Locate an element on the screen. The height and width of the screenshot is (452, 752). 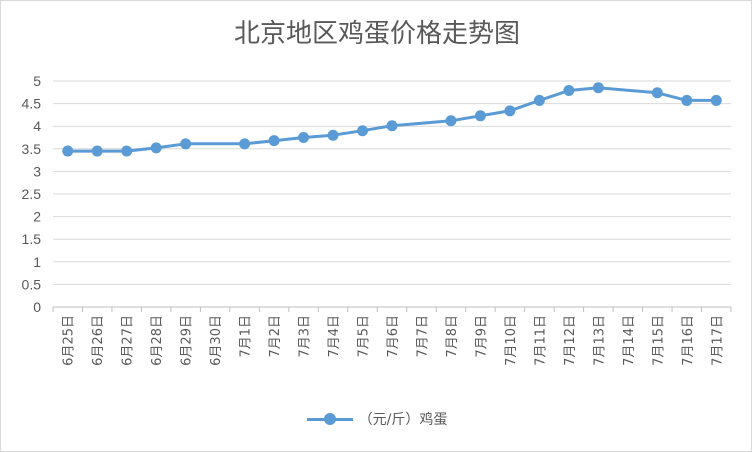
y-tick-label: 2.5 is located at coordinates (32, 194).